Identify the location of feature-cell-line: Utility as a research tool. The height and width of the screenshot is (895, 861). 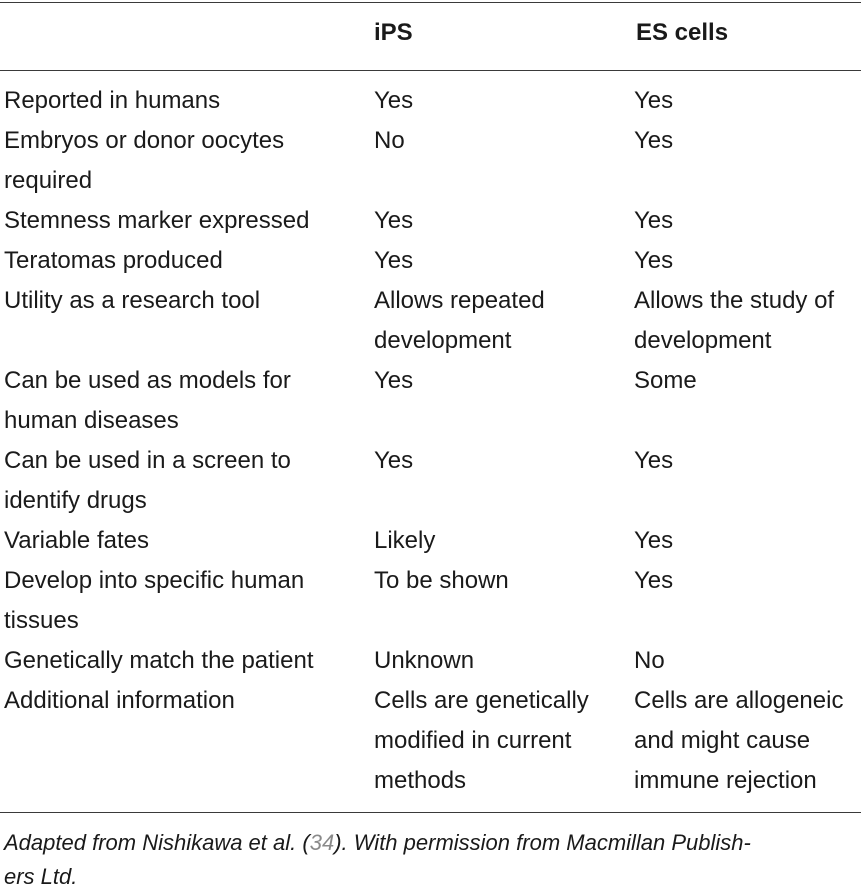
(132, 300).